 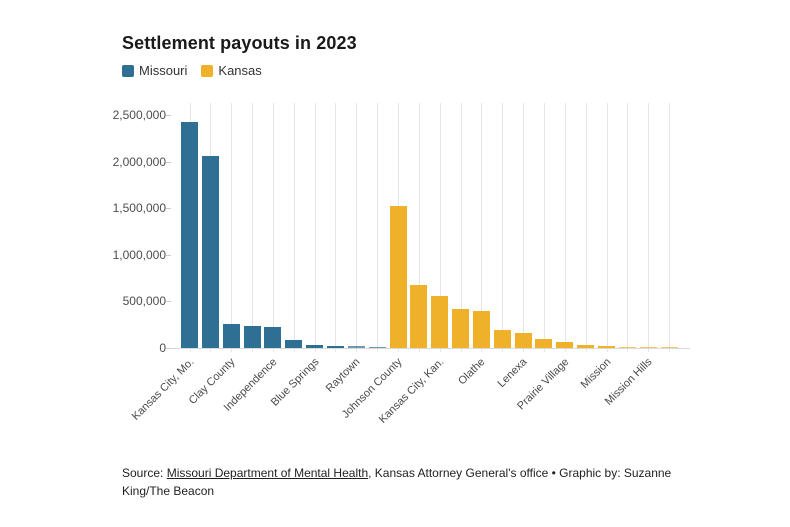 What do you see at coordinates (523, 340) in the screenshot?
I see `bar-lenexa` at bounding box center [523, 340].